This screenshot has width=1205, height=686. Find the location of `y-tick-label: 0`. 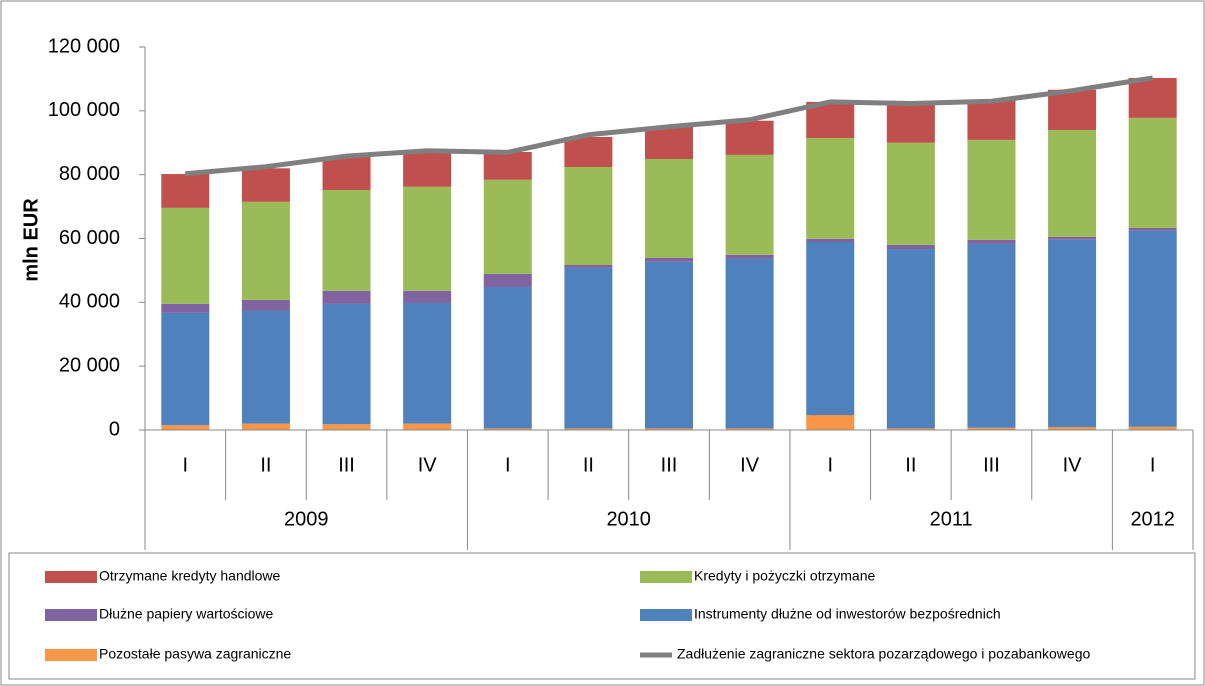

y-tick-label: 0 is located at coordinates (114, 429).